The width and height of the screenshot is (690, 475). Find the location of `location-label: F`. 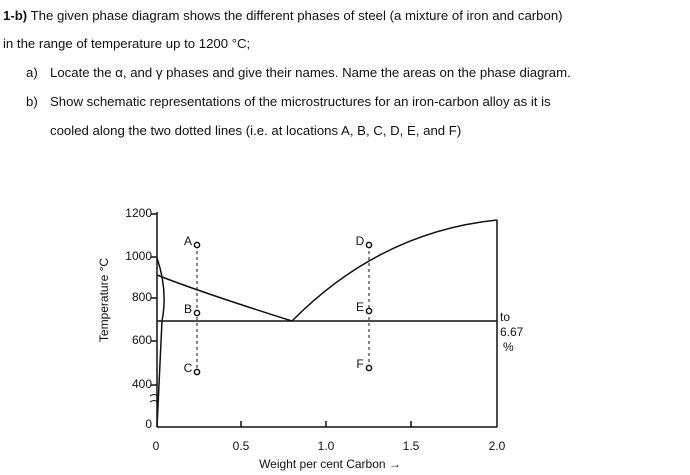

location-label: F is located at coordinates (359, 364).